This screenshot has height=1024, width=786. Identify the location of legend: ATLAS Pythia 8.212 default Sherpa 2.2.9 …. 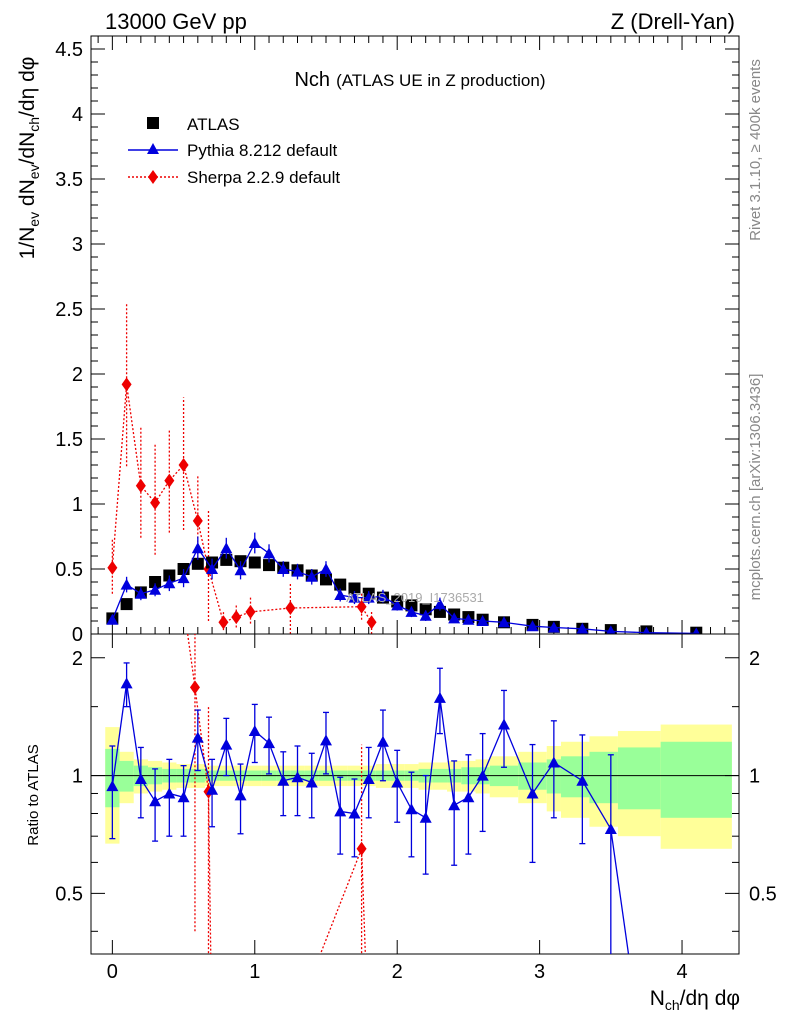
(234, 151).